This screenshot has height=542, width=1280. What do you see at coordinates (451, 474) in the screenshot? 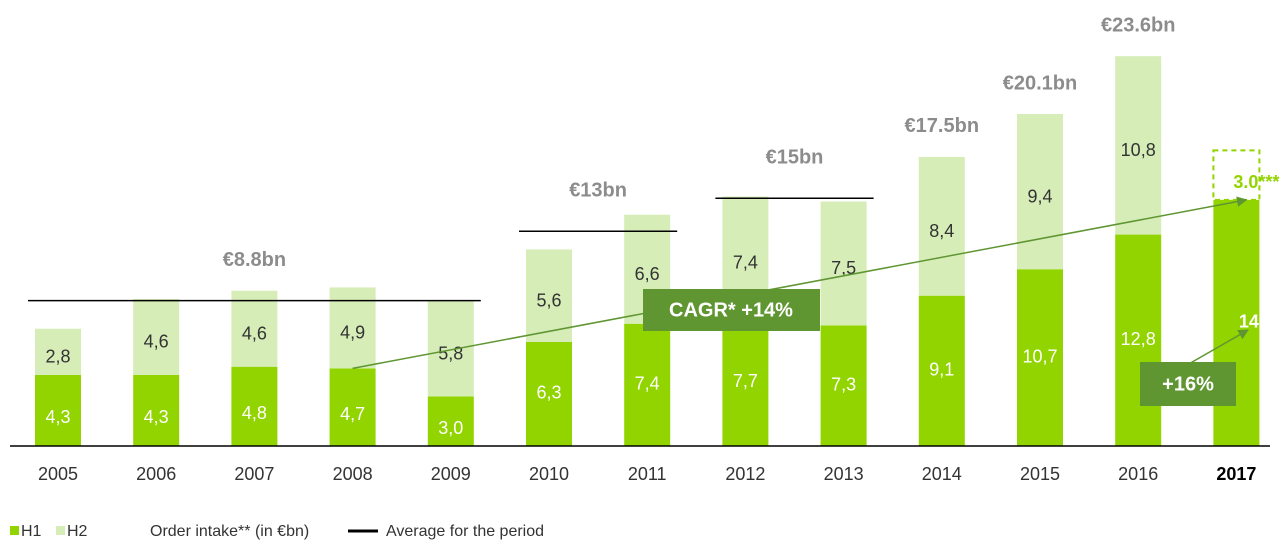
I see `x-tick-label: 2009` at bounding box center [451, 474].